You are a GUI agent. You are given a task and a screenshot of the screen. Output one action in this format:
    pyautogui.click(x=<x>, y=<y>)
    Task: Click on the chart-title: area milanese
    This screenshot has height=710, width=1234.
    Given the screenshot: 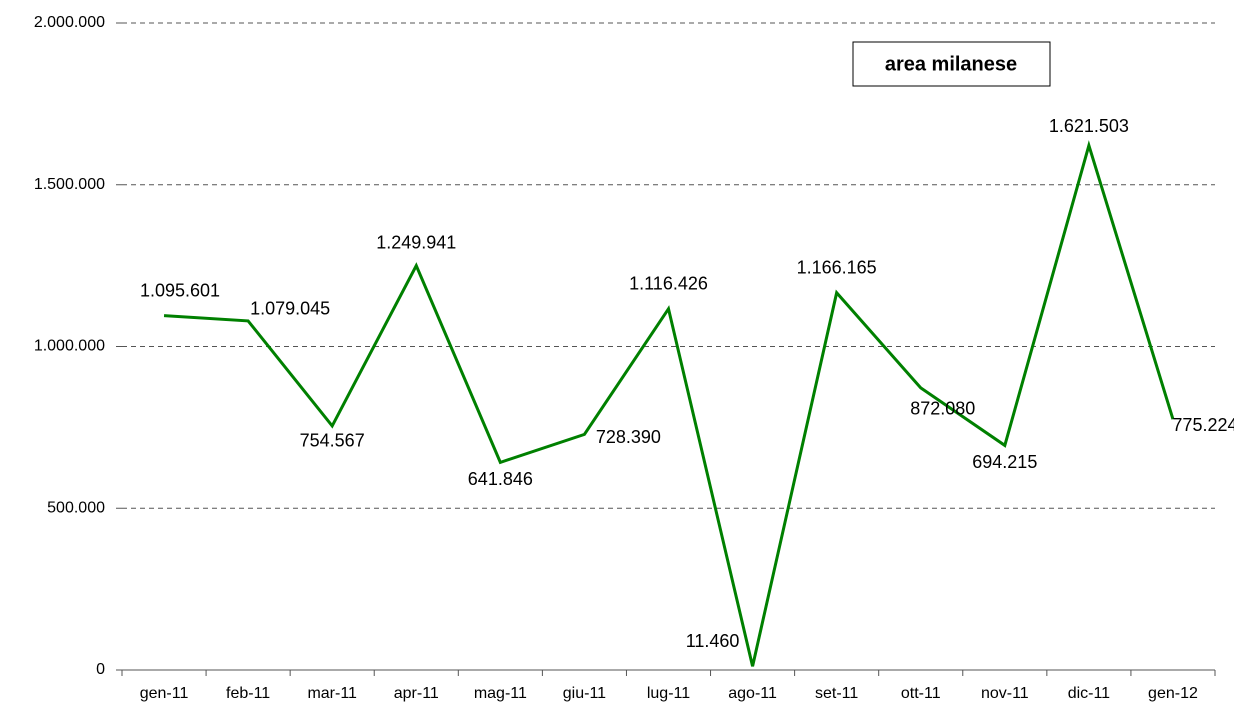 What is the action you would take?
    pyautogui.click(x=951, y=64)
    